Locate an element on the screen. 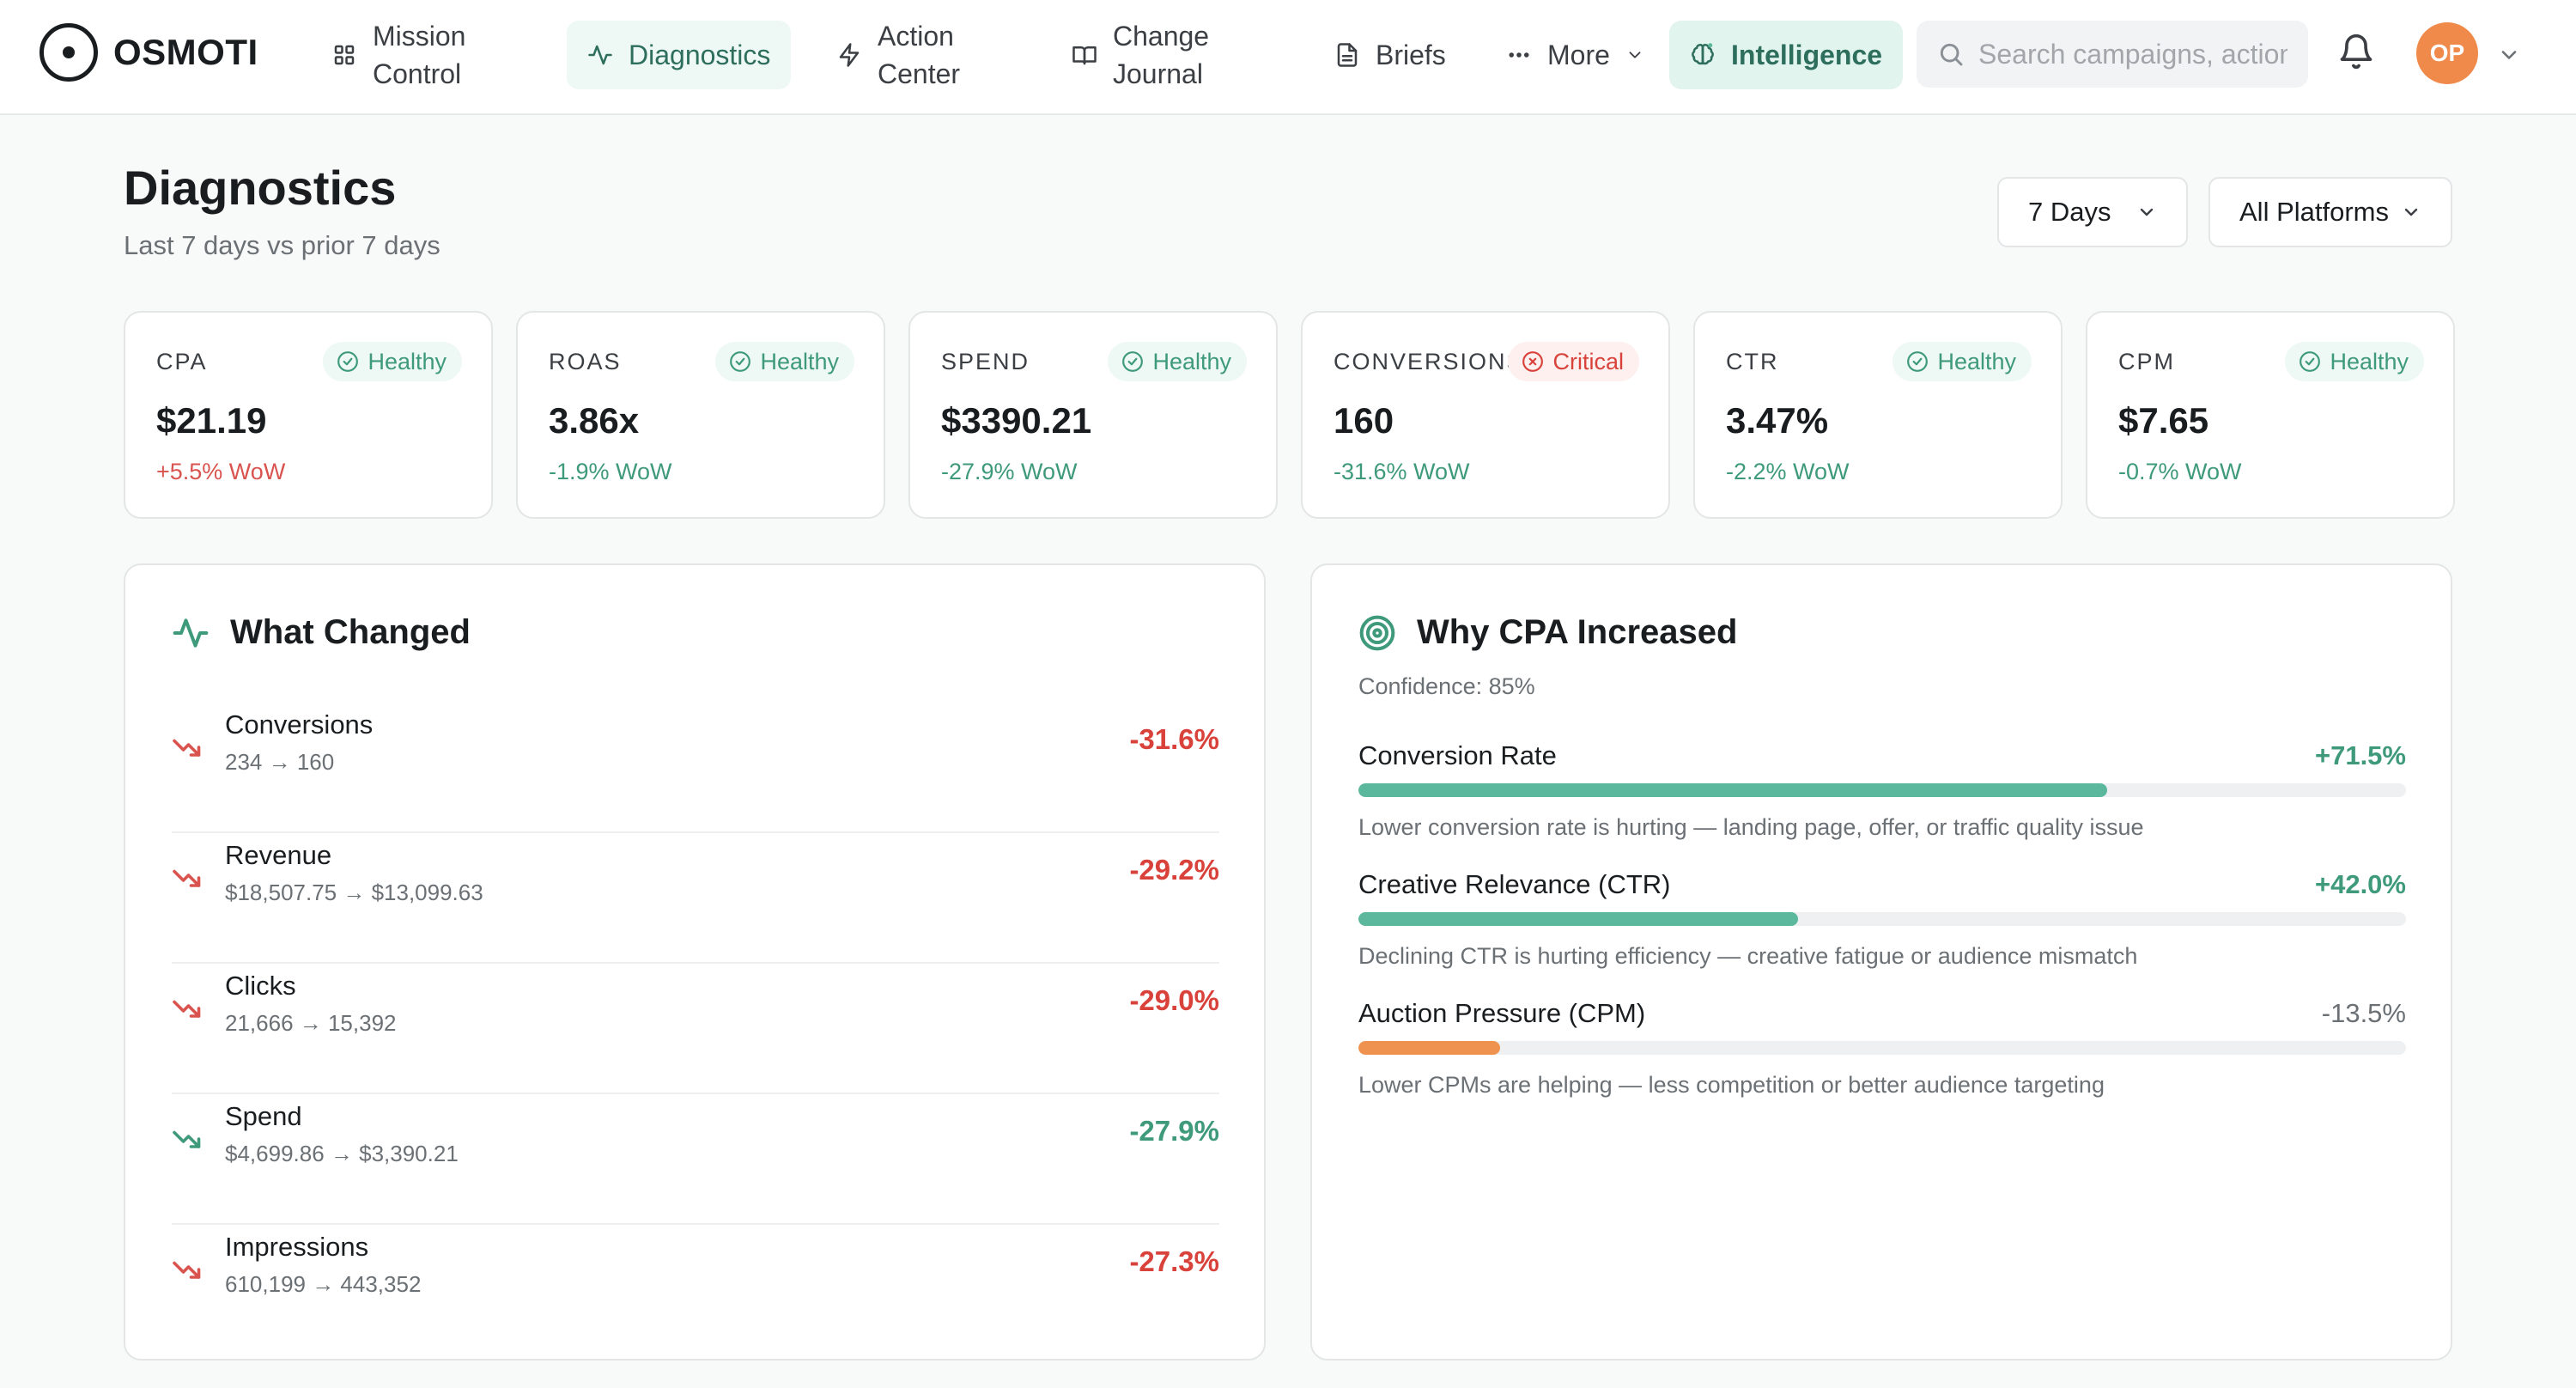  driver-name: Creative Relevance (CTR) is located at coordinates (1514, 884).